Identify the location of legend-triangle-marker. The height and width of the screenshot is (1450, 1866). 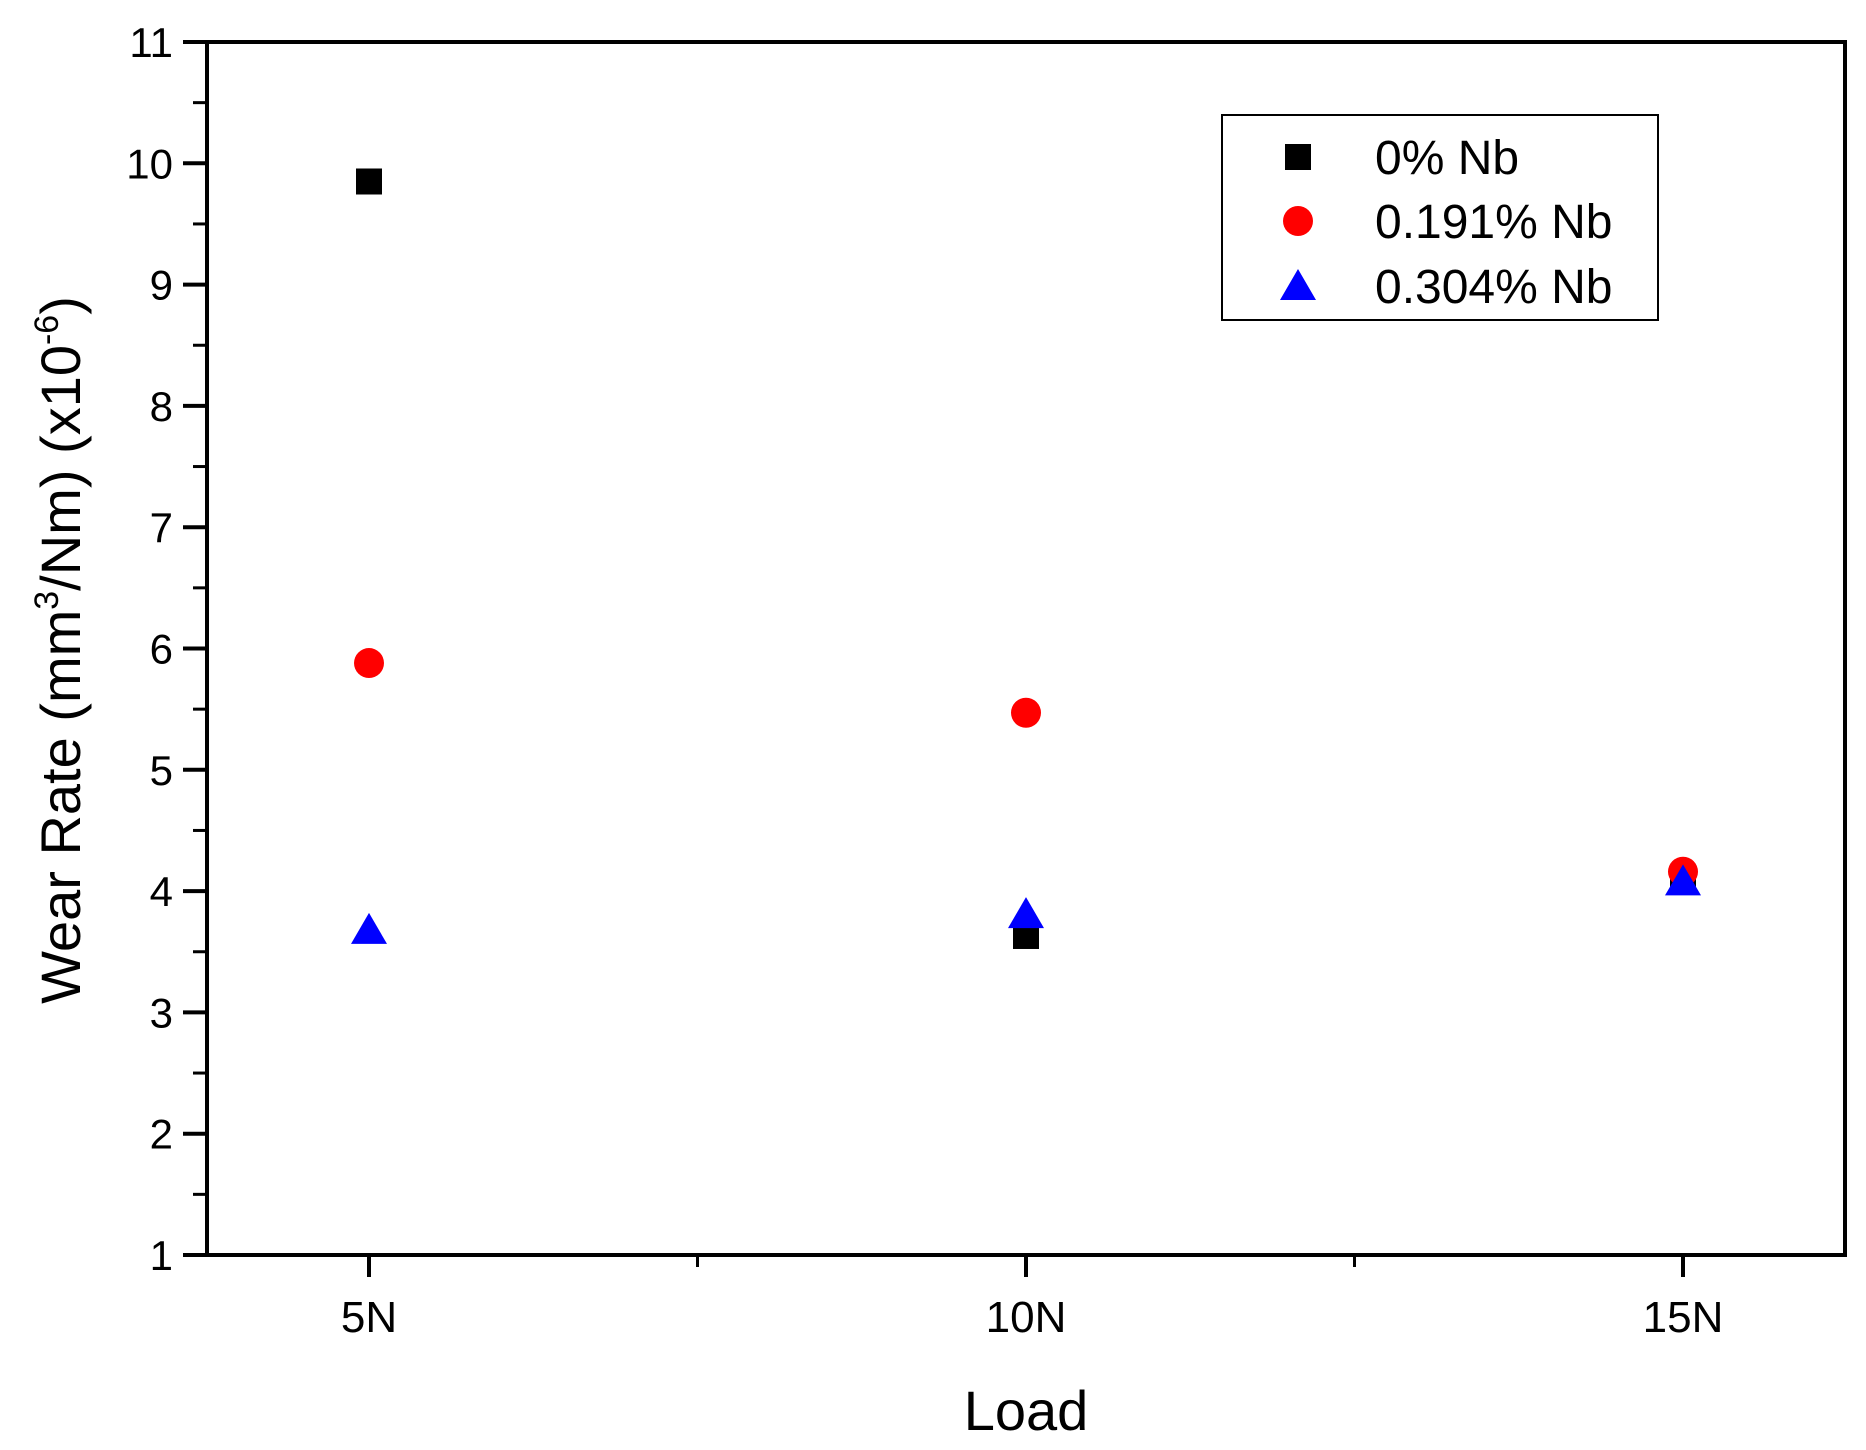
(1298, 284).